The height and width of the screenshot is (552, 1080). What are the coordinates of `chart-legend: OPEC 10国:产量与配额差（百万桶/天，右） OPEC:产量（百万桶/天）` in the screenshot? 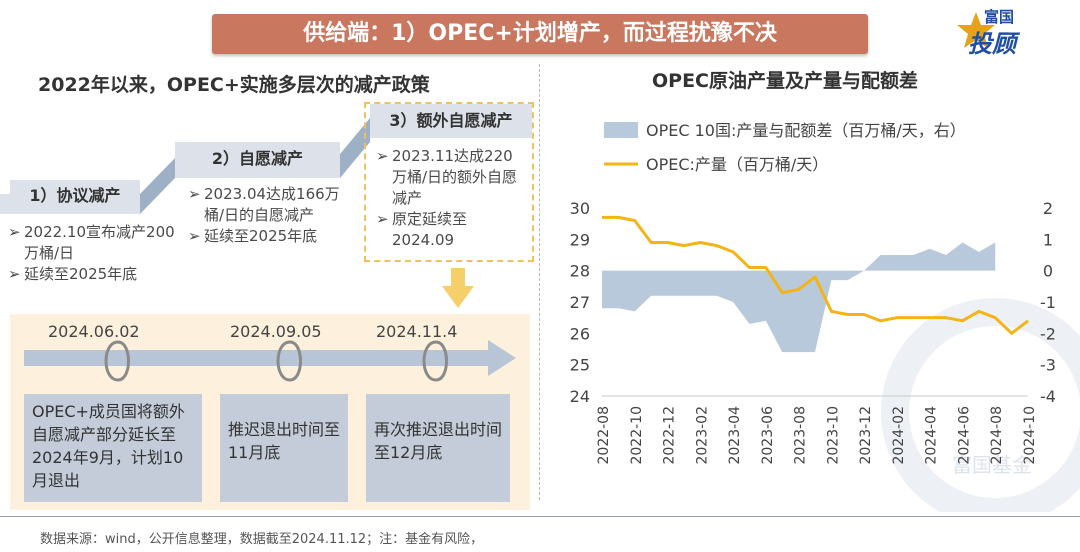 It's located at (785, 147).